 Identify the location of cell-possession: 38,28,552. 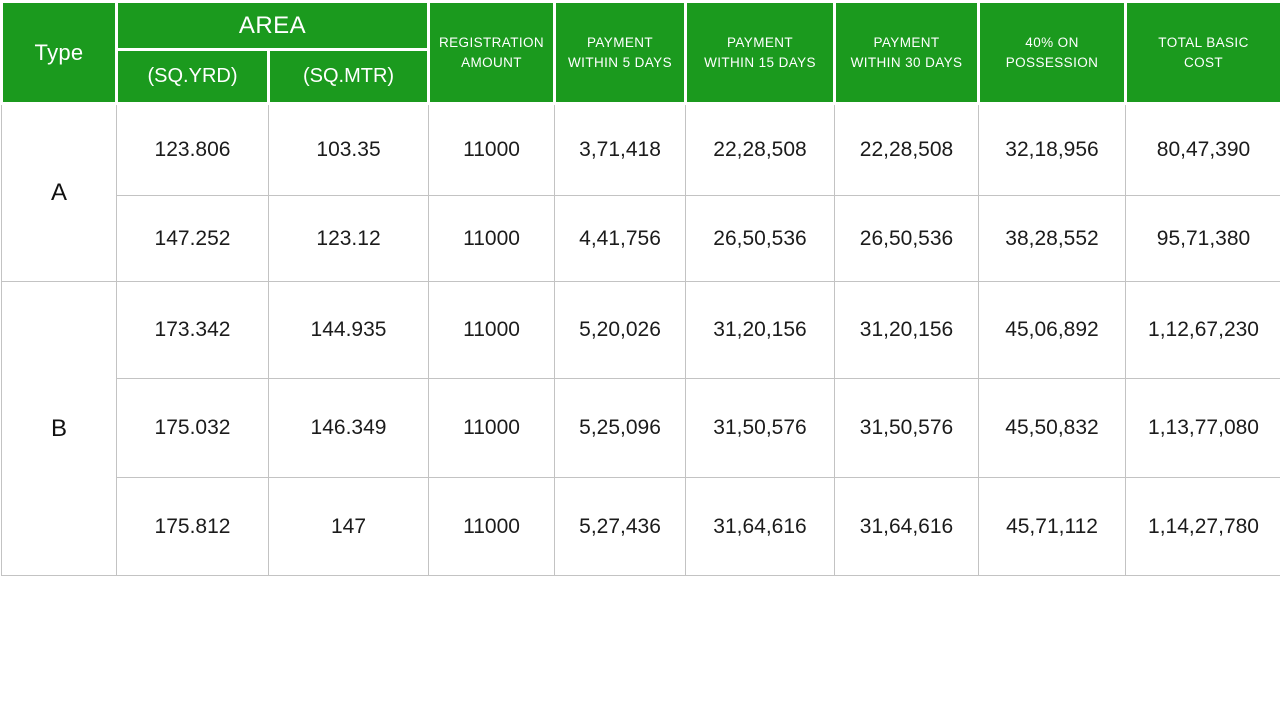
(1052, 238).